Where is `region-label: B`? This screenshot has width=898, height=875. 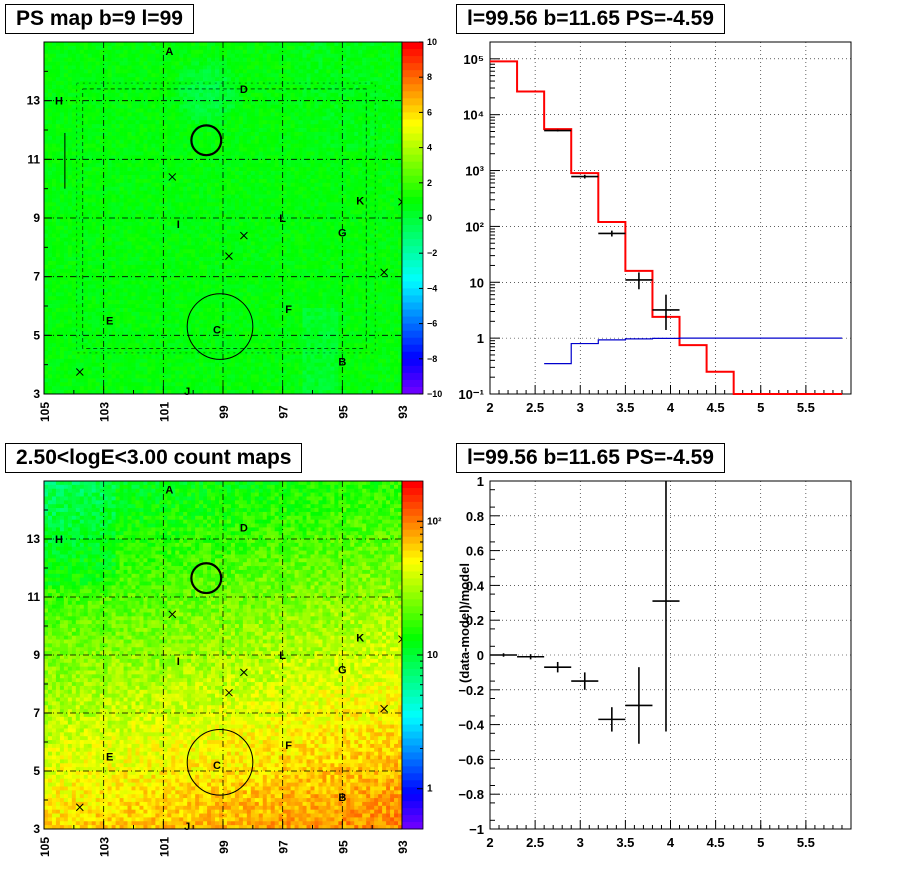 region-label: B is located at coordinates (342, 798).